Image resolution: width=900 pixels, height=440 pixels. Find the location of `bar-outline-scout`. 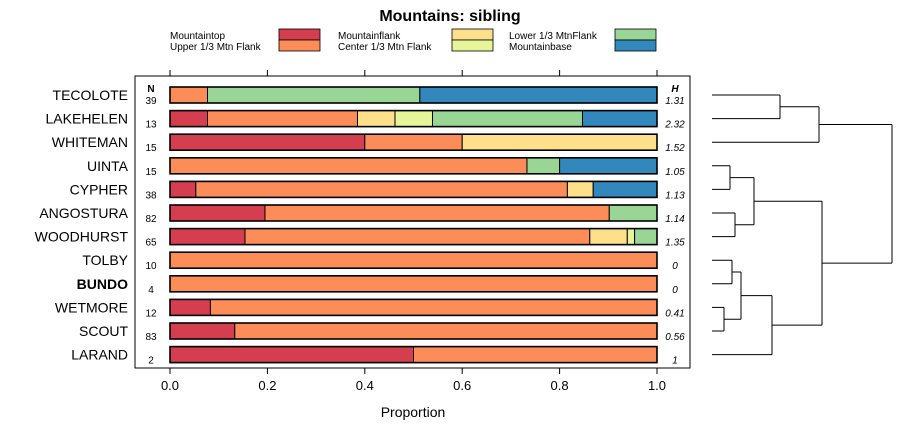

bar-outline-scout is located at coordinates (413, 331).